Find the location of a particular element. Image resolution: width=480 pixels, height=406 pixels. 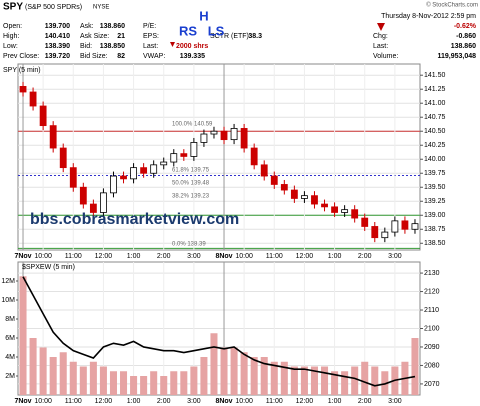

symbol: SPY is located at coordinates (13, 7).